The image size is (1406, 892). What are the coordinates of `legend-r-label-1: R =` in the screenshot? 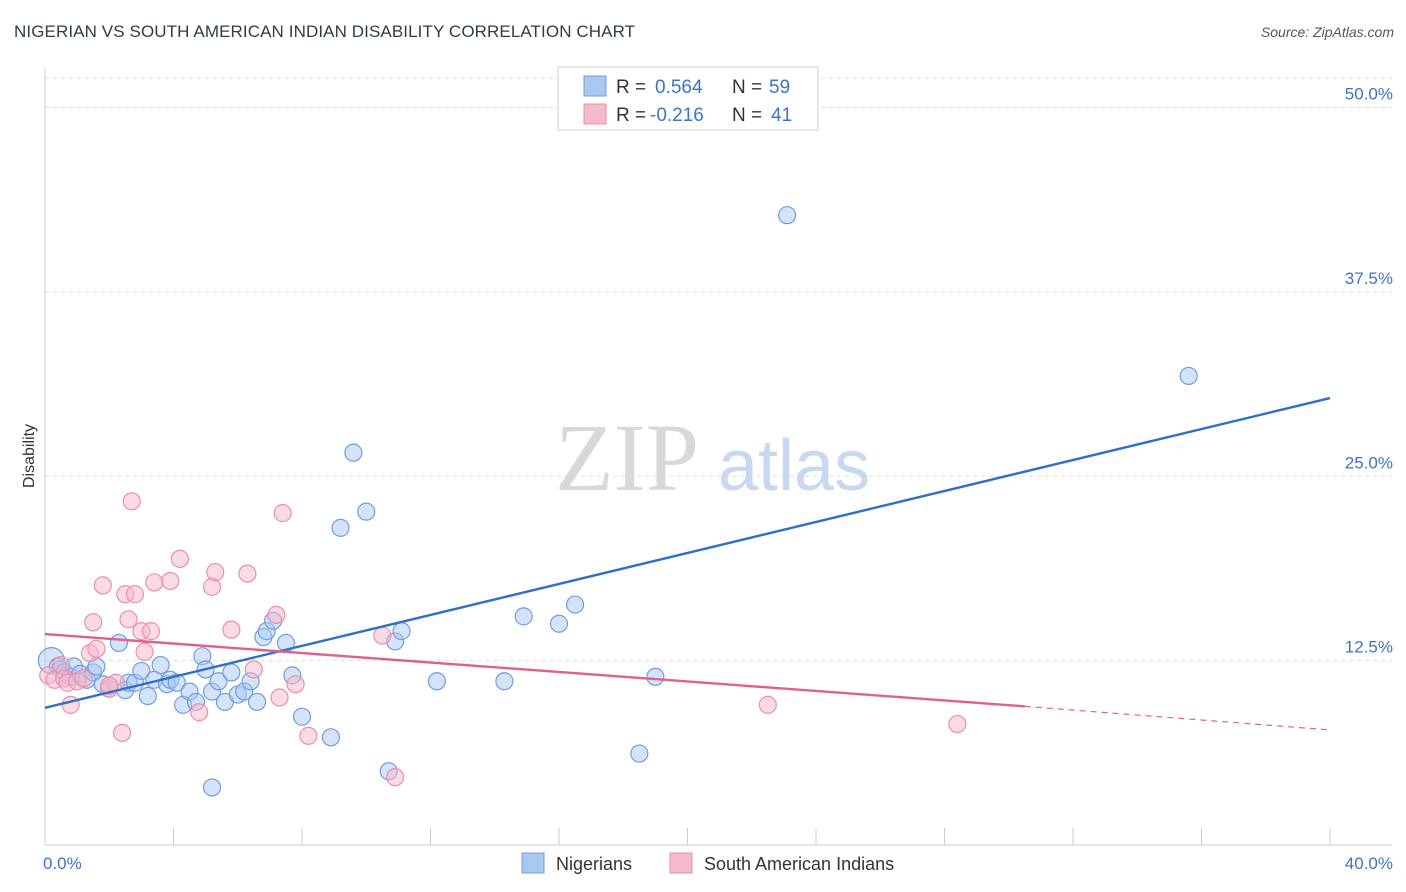 It's located at (631, 87).